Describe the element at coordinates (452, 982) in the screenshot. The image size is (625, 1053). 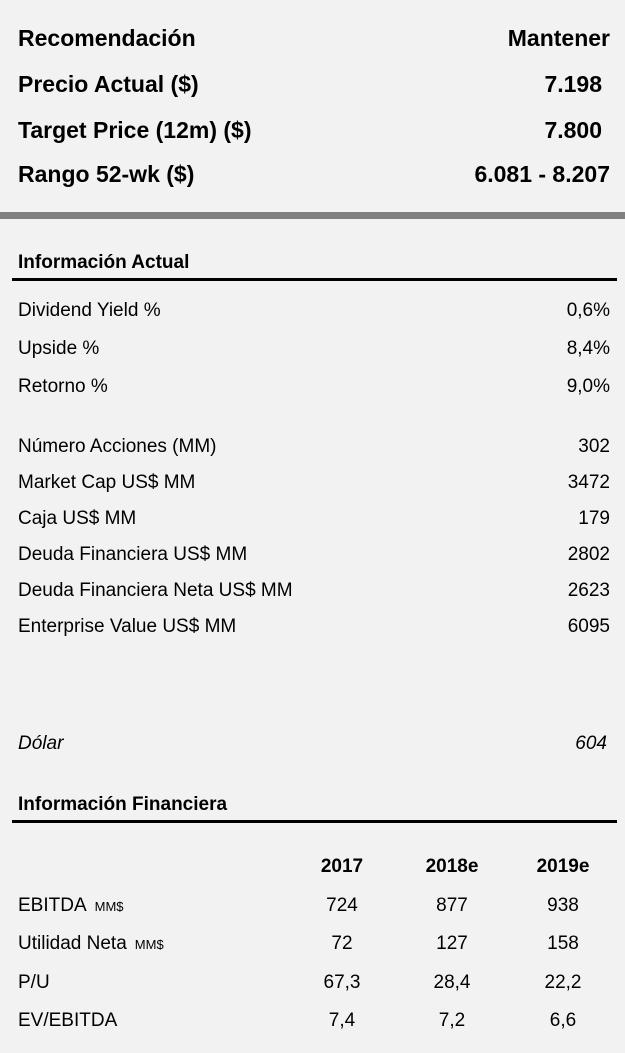
I see `fin-cell: 28,4` at that location.